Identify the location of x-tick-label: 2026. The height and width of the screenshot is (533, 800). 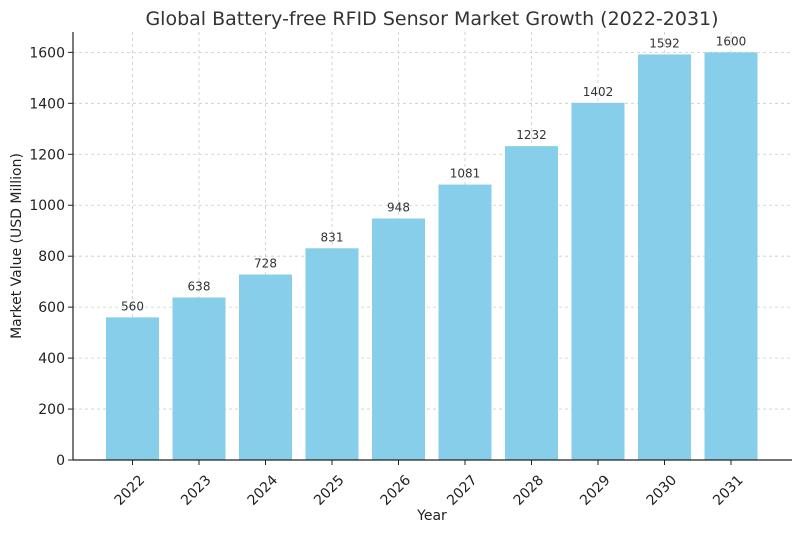
(396, 490).